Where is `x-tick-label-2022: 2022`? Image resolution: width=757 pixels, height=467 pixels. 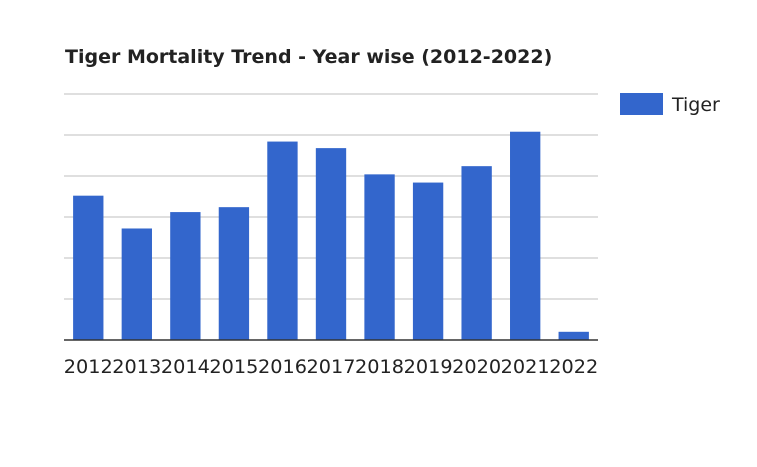
x-tick-label-2022: 2022 is located at coordinates (573, 367).